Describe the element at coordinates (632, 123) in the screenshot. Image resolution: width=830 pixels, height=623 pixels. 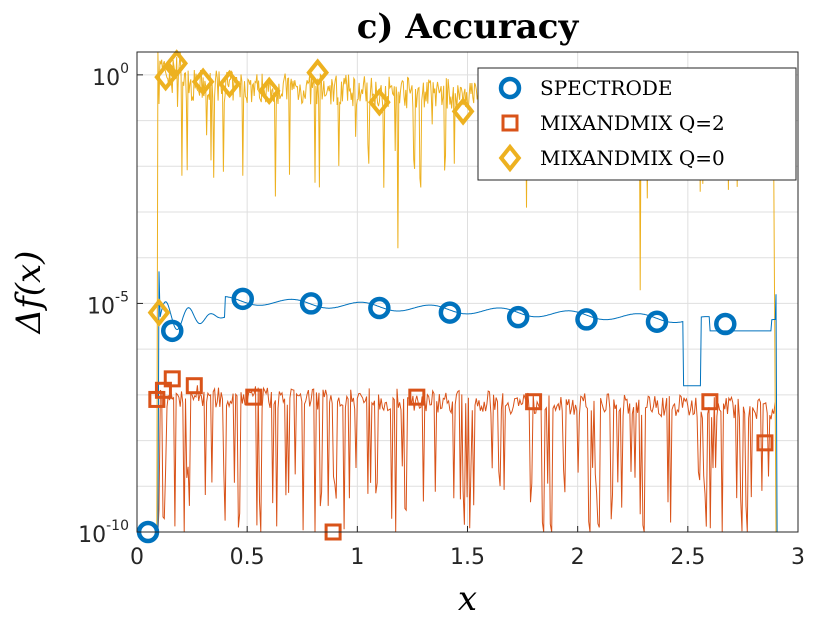
I see `legend-label: MIXANDMIX Q=2` at that location.